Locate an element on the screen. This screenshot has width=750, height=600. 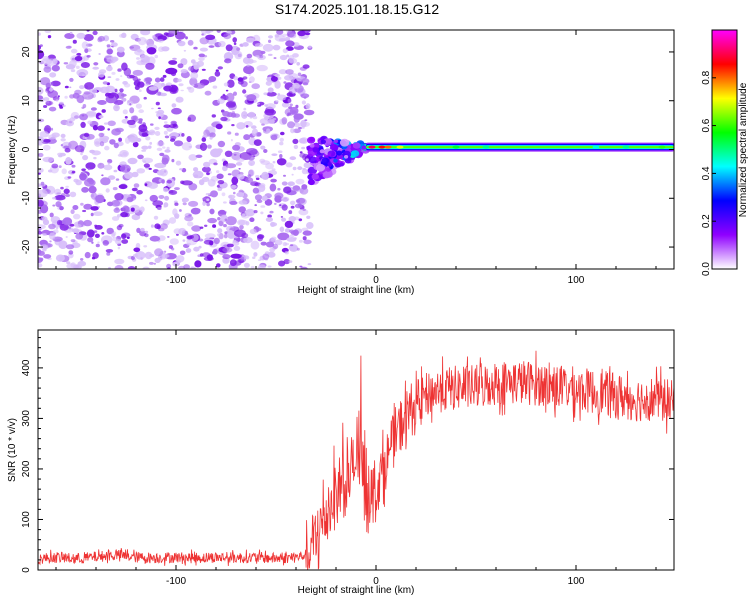
y-tick-label: 0 is located at coordinates (26, 149).